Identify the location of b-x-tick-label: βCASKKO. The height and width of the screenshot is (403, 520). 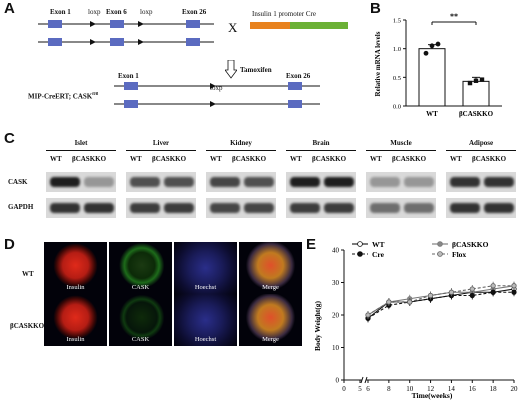
(476, 114).